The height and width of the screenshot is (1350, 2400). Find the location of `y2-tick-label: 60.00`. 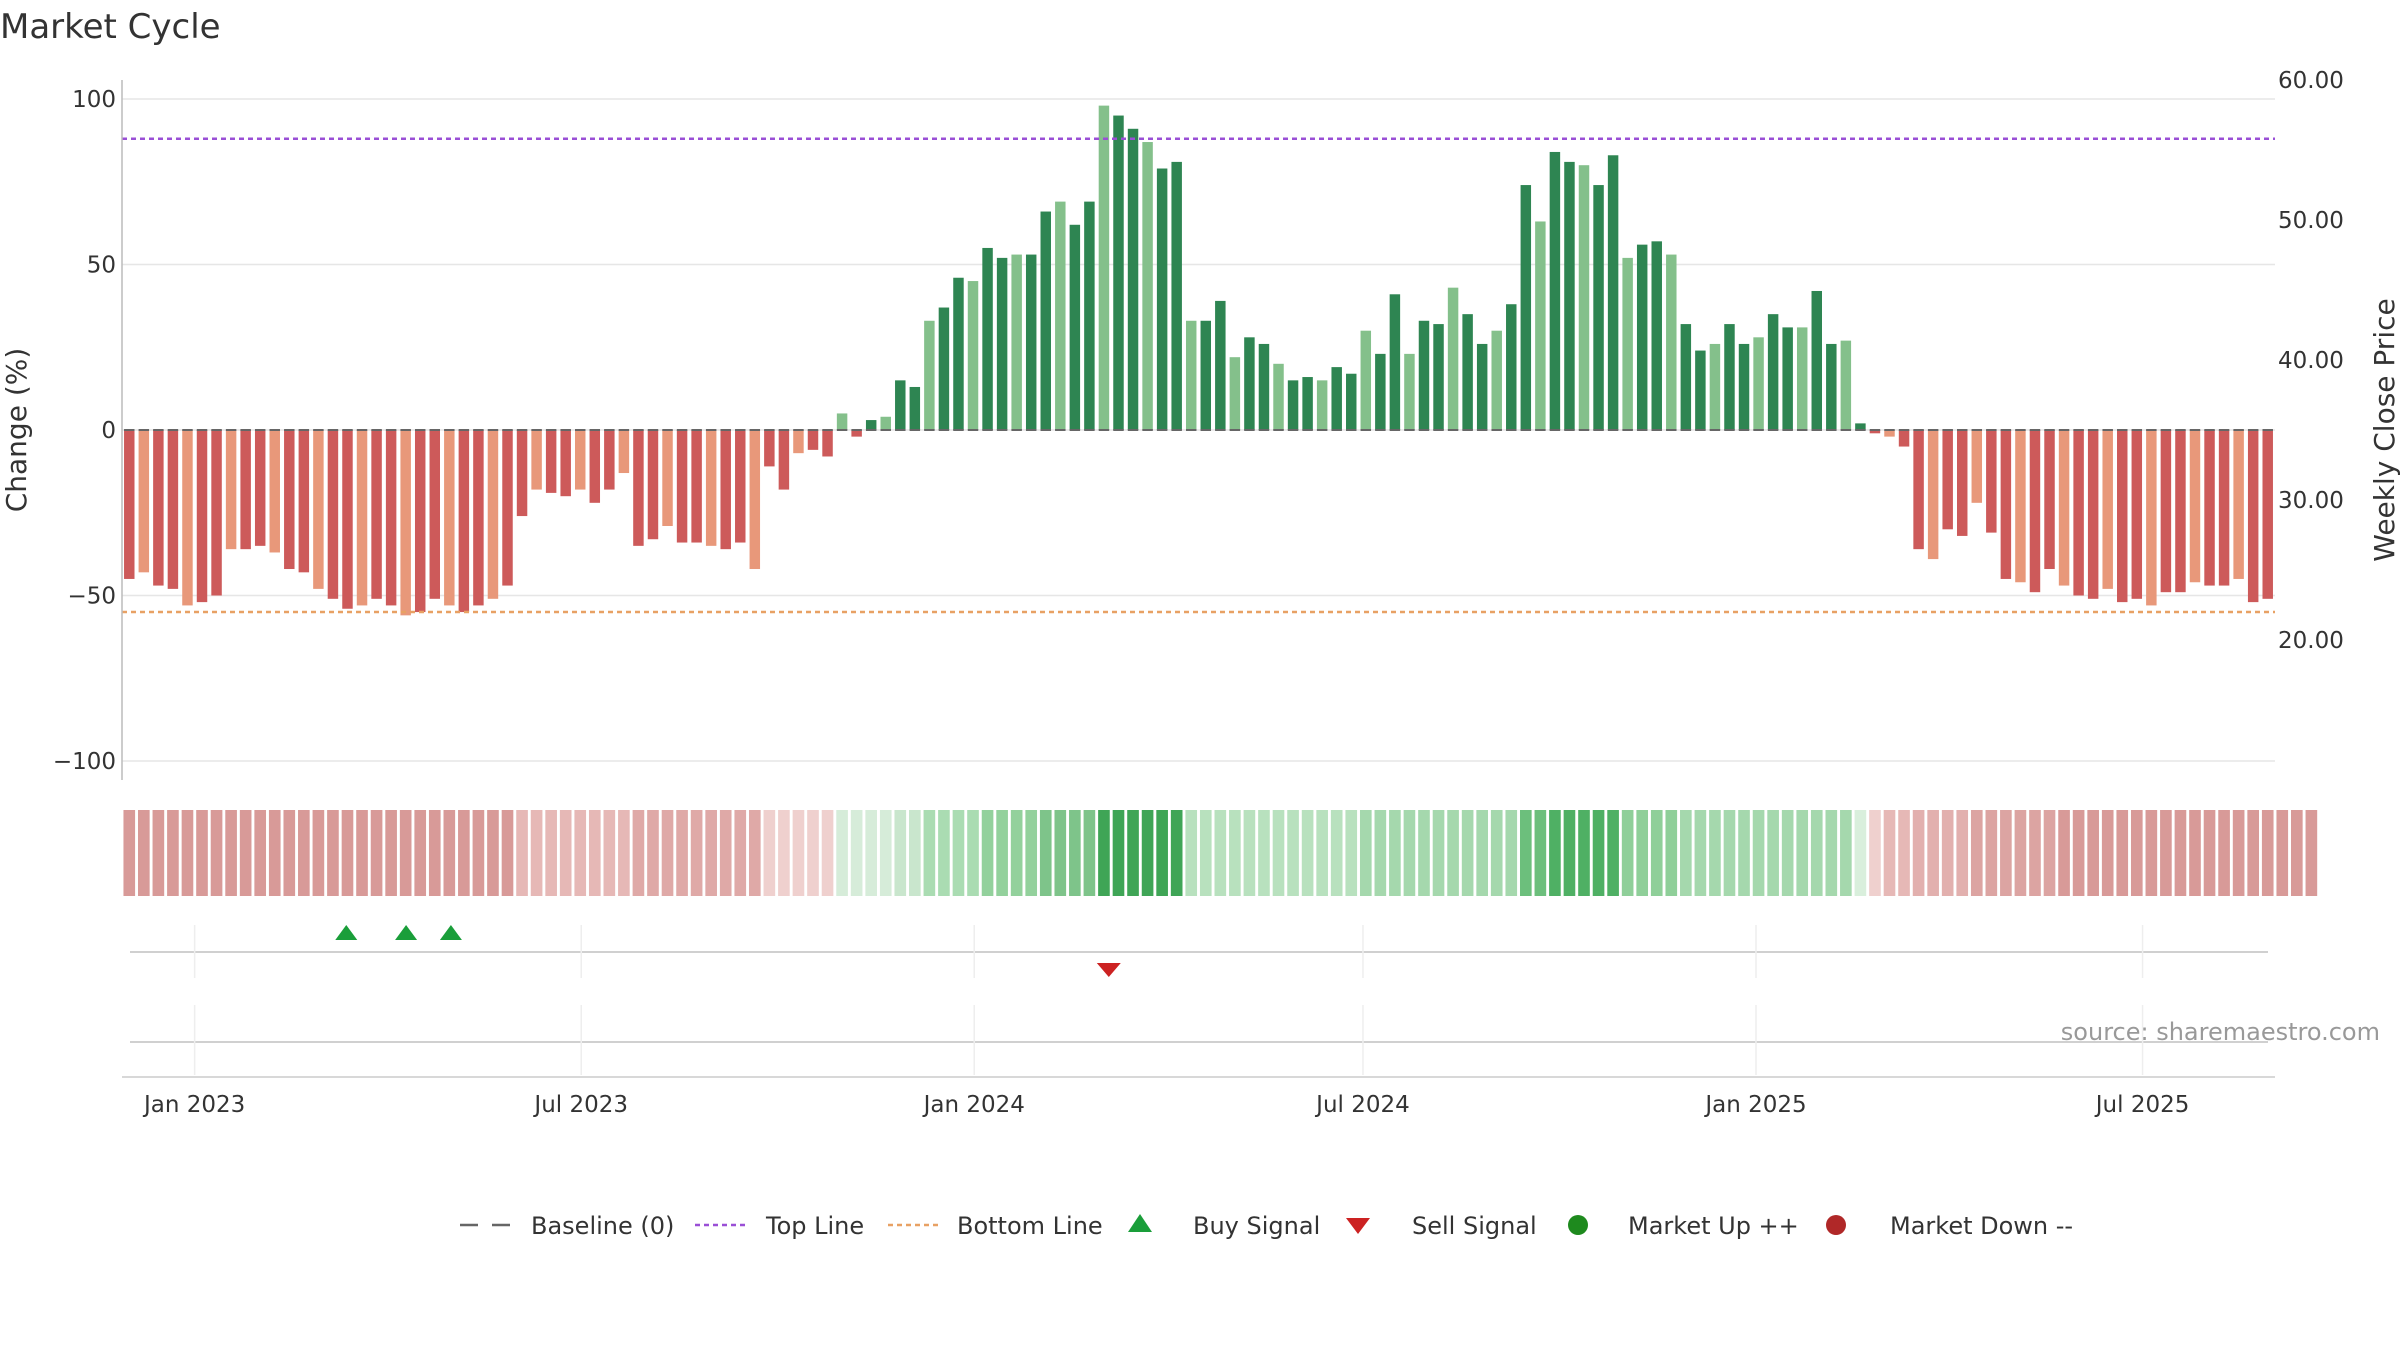

y2-tick-label: 60.00 is located at coordinates (2311, 81).